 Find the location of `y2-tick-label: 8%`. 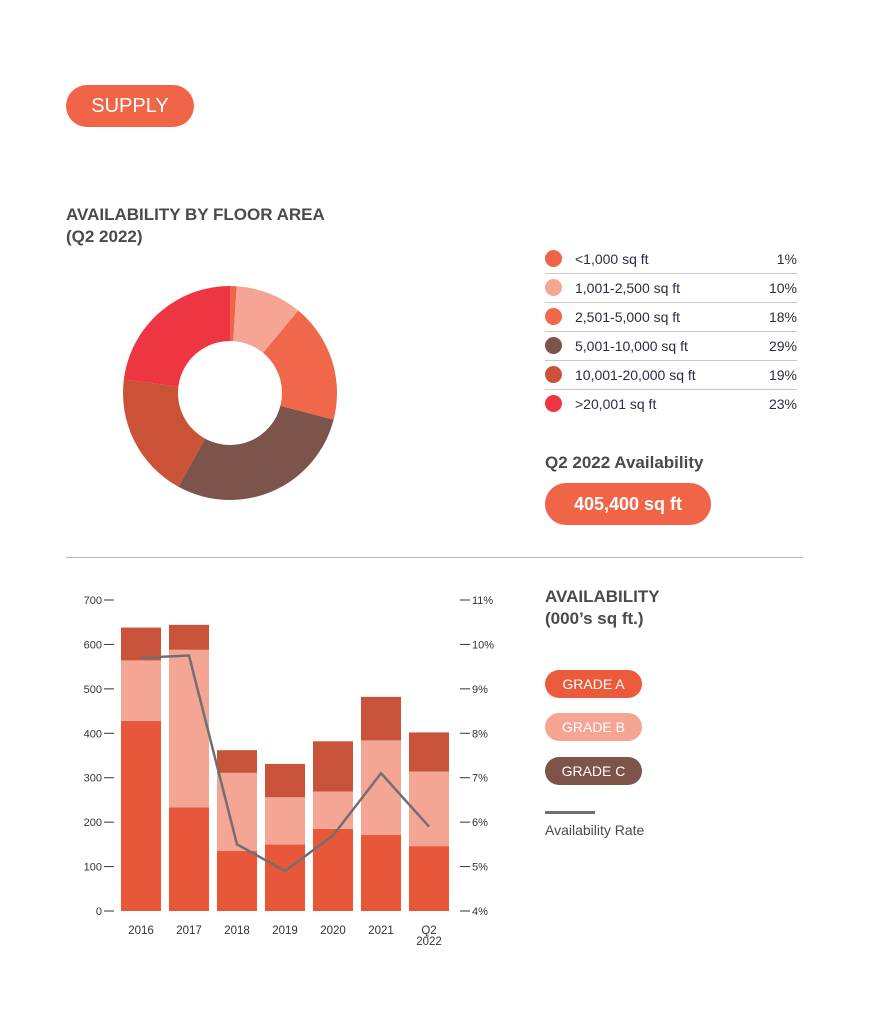

y2-tick-label: 8% is located at coordinates (480, 734).